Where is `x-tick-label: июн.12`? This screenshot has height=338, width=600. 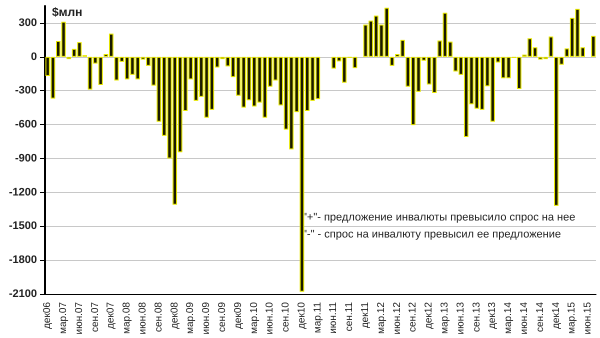 x-tick-label: июн.12 is located at coordinates (397, 318).